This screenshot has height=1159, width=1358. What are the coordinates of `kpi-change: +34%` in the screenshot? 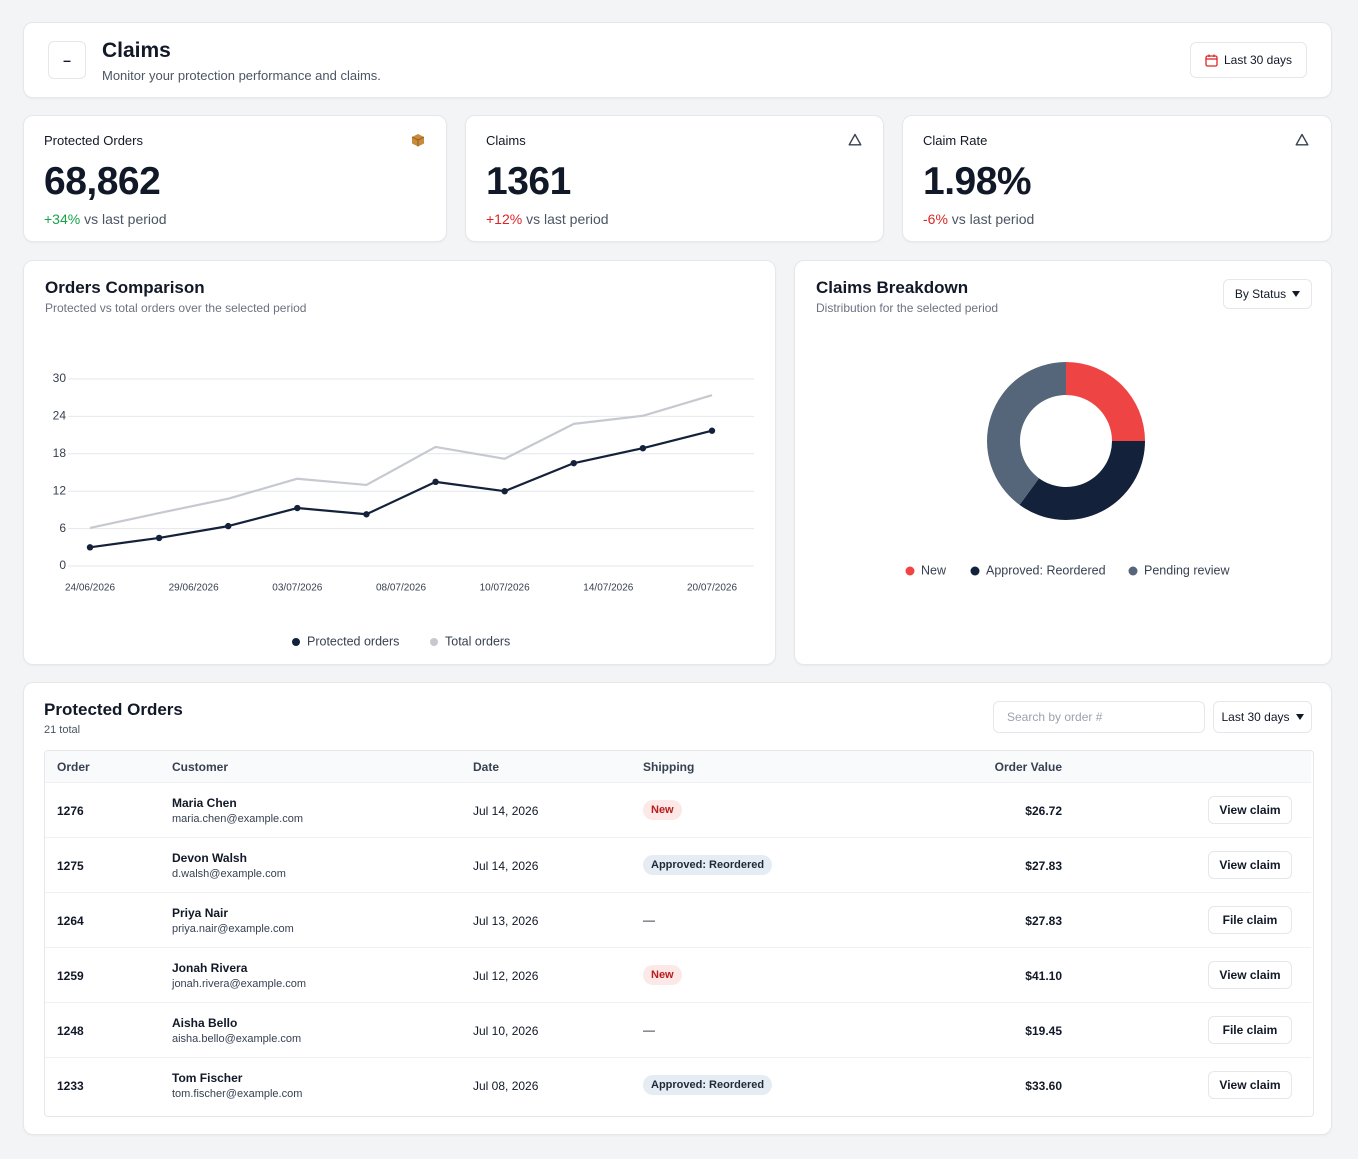 It's located at (62, 219).